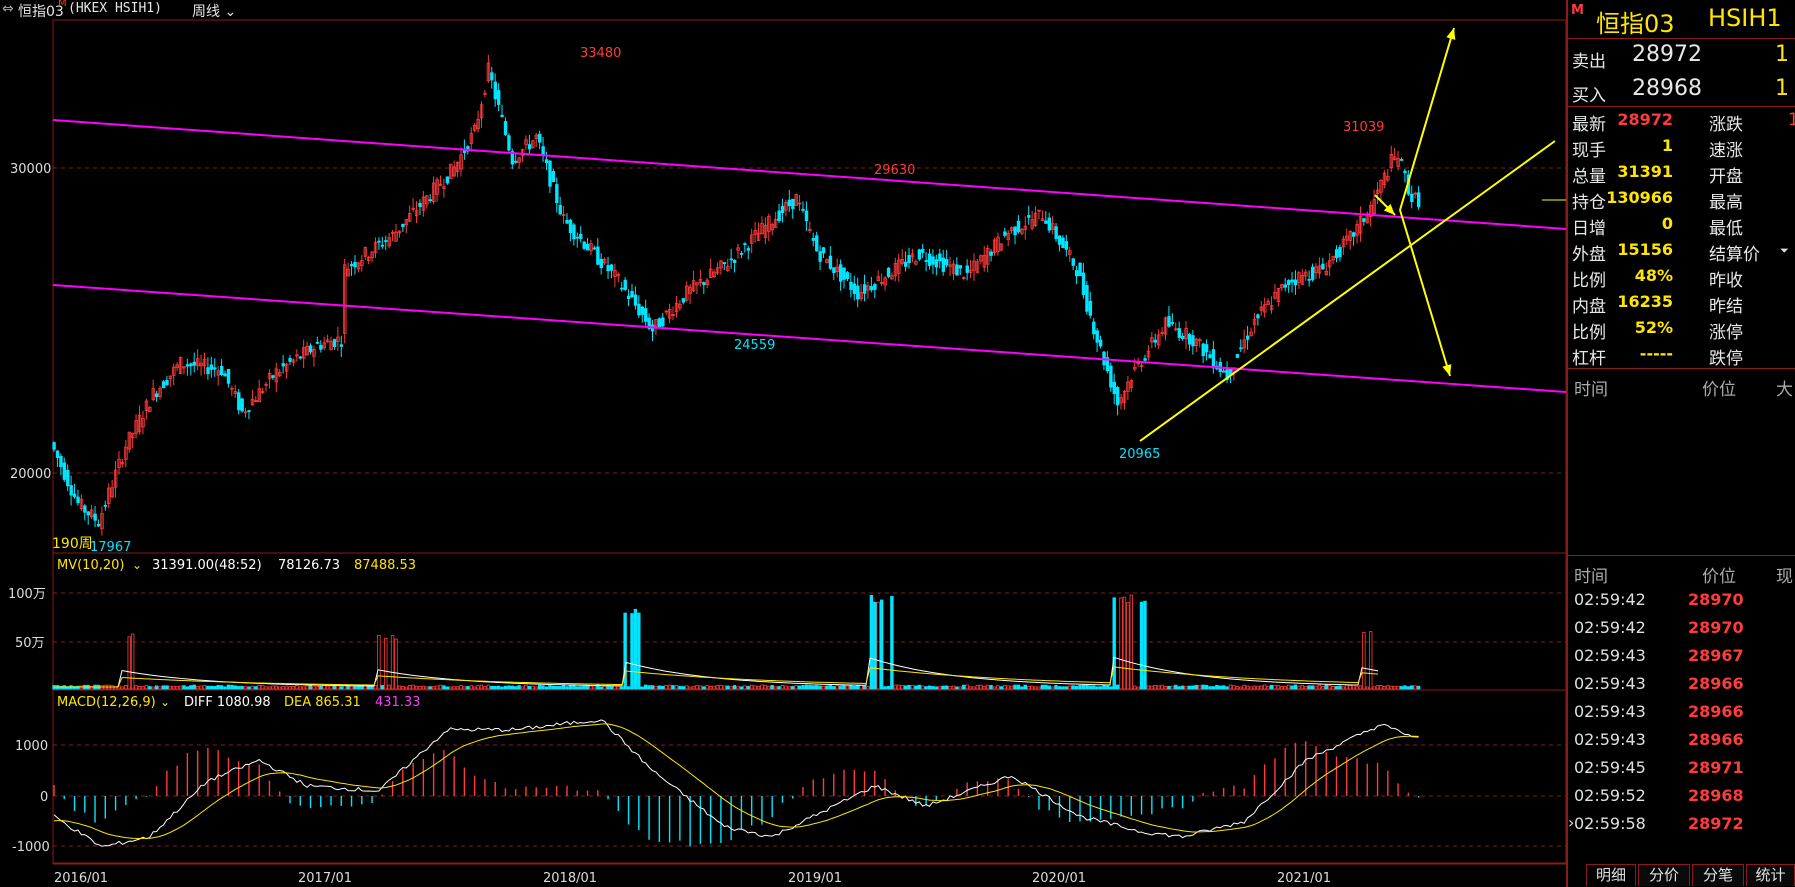 The image size is (1795, 887). I want to click on menu-icon: ⇔, so click(8, 9).